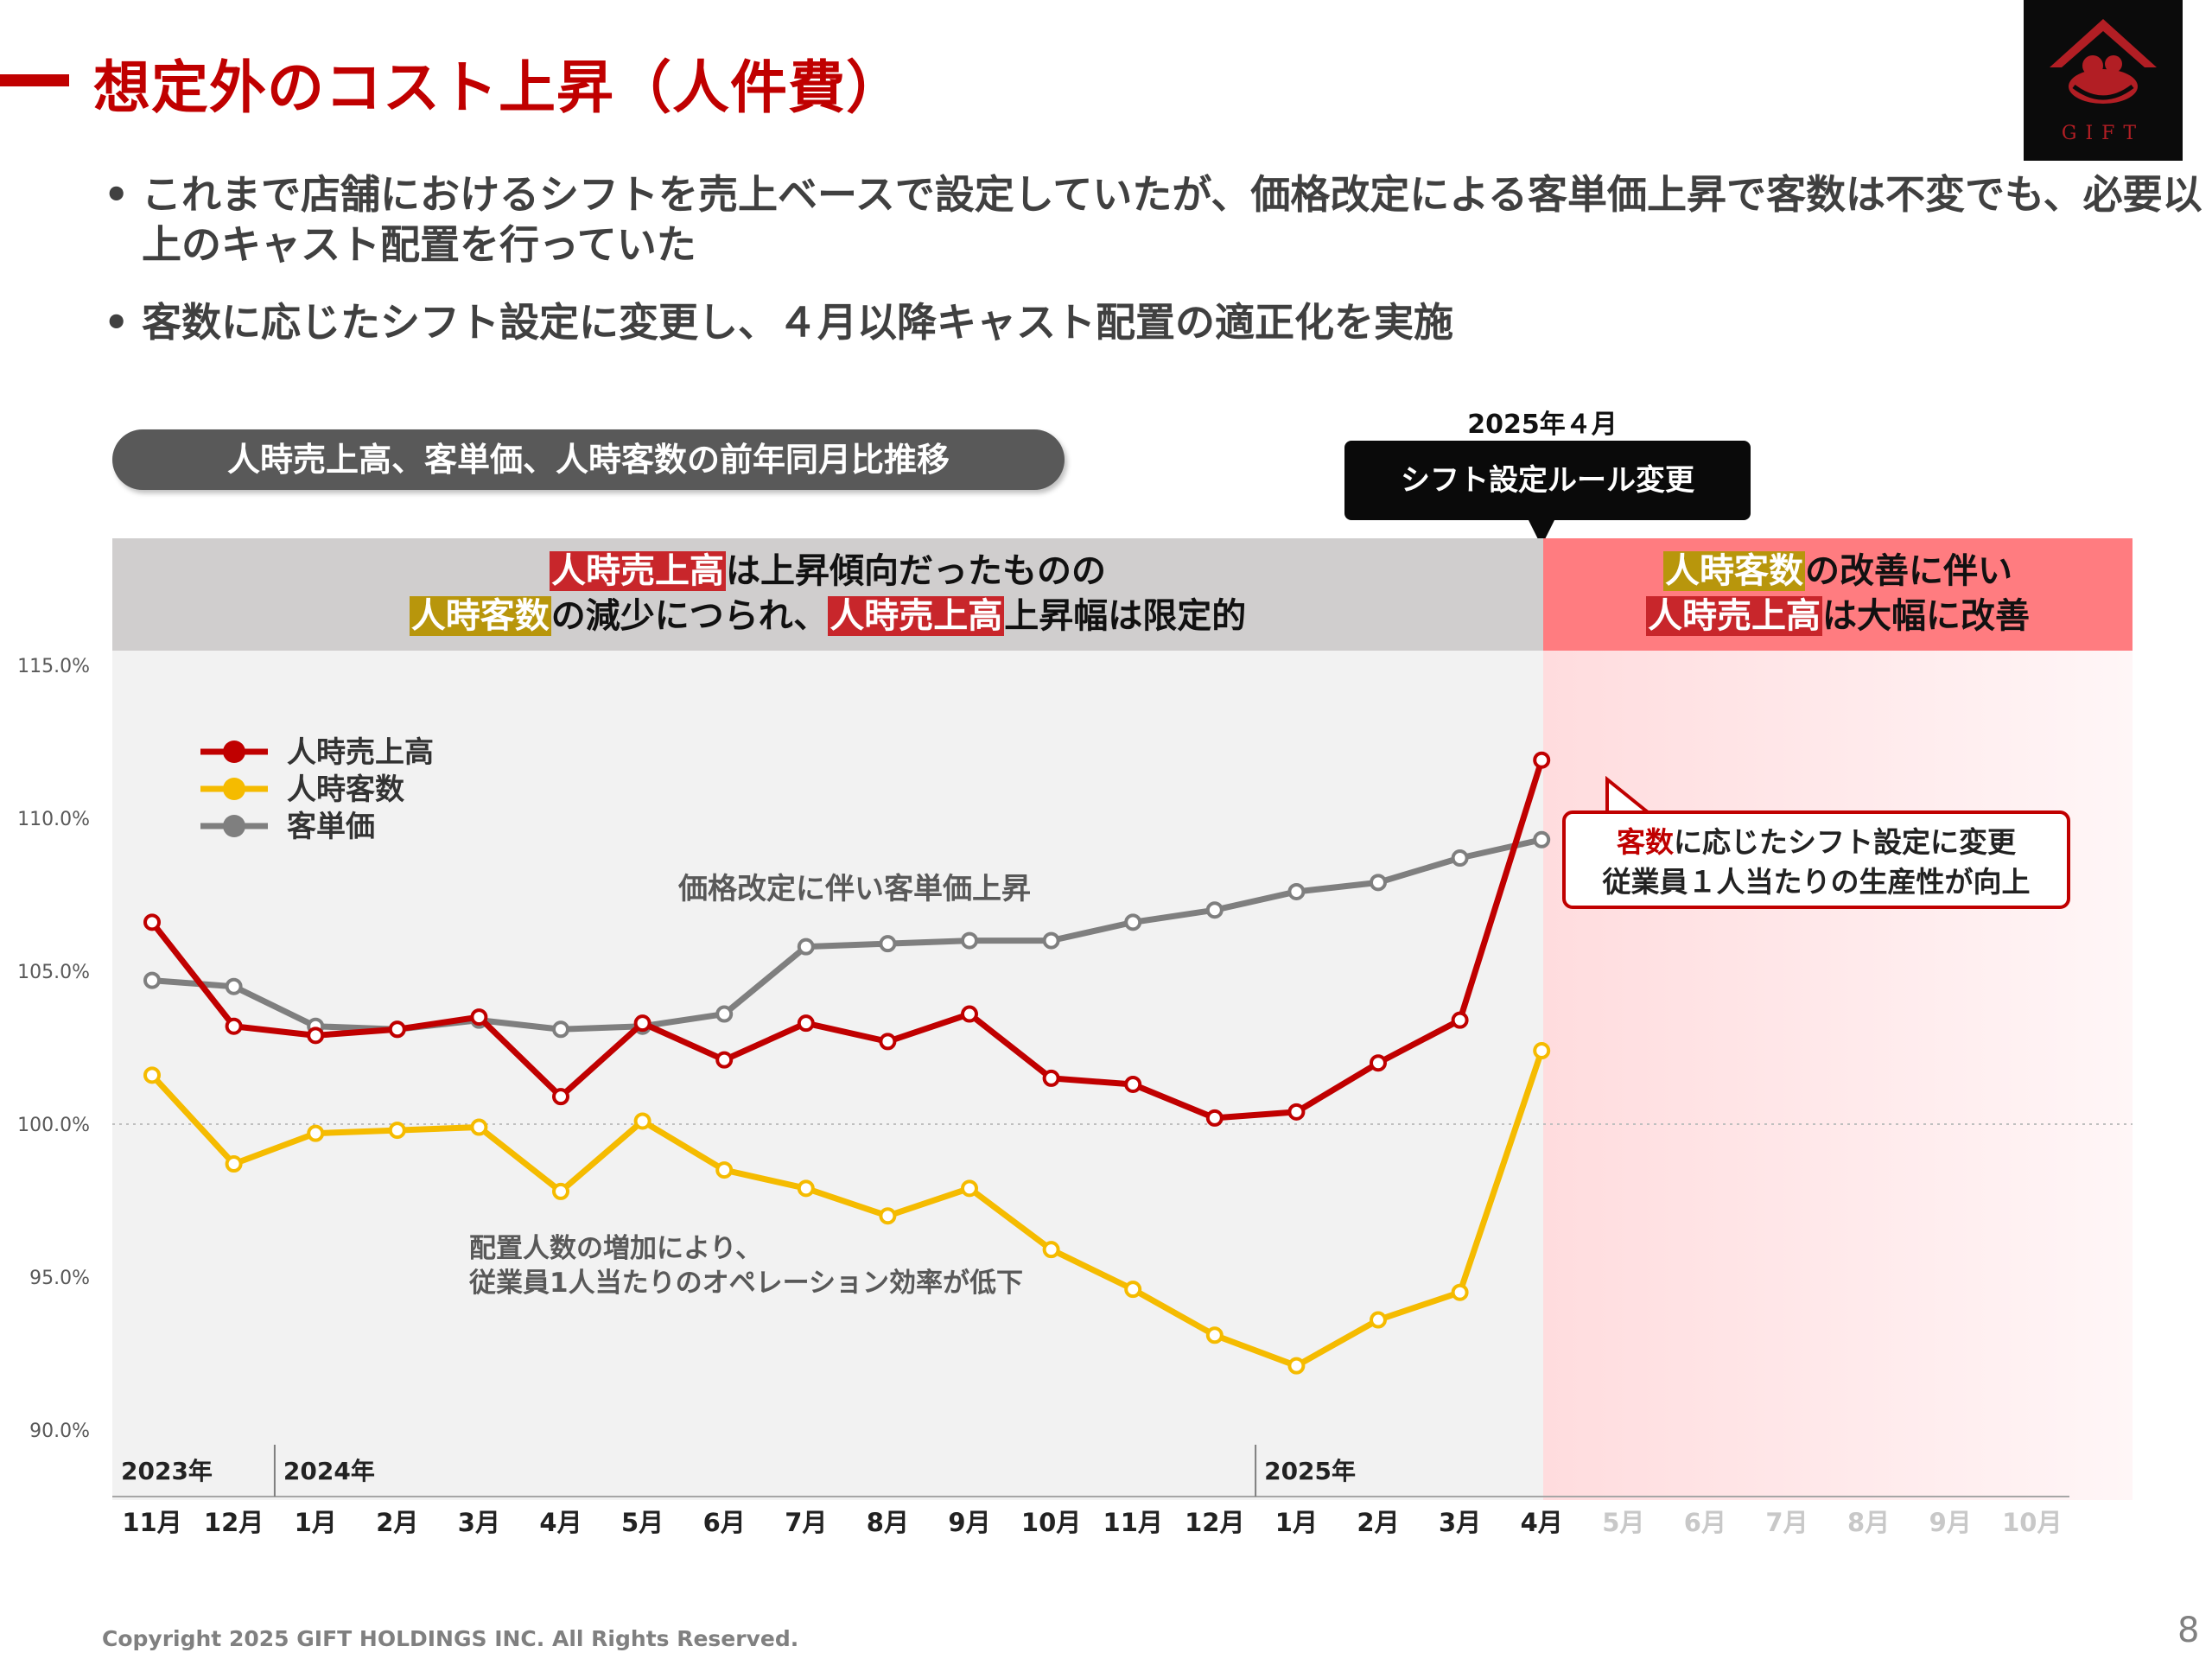 Image resolution: width=2212 pixels, height=1659 pixels. Describe the element at coordinates (1786, 1522) in the screenshot. I see `x-tick-label: 7月` at that location.